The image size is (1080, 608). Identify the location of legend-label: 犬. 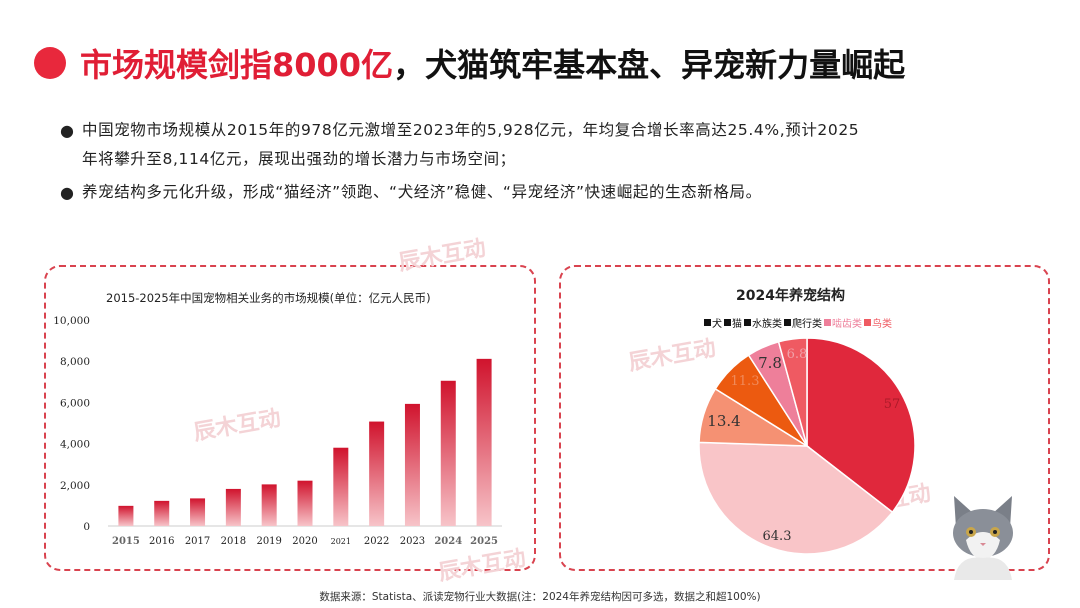
(717, 324).